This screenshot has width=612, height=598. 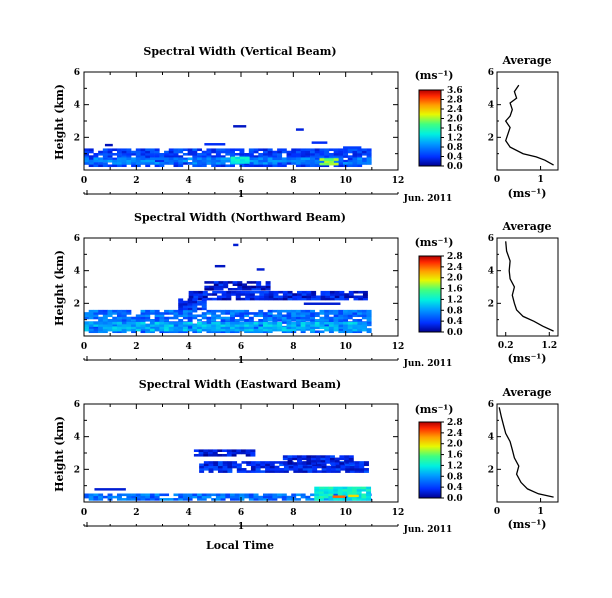 What do you see at coordinates (428, 199) in the screenshot?
I see `date-label: Jun. 2011` at bounding box center [428, 199].